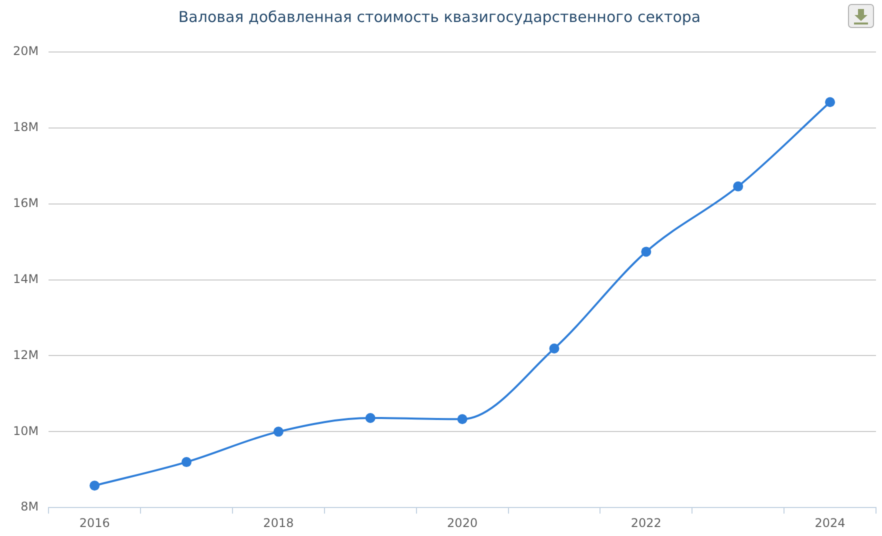 Image resolution: width=882 pixels, height=536 pixels. I want to click on y-tick-label: 16M, so click(26, 203).